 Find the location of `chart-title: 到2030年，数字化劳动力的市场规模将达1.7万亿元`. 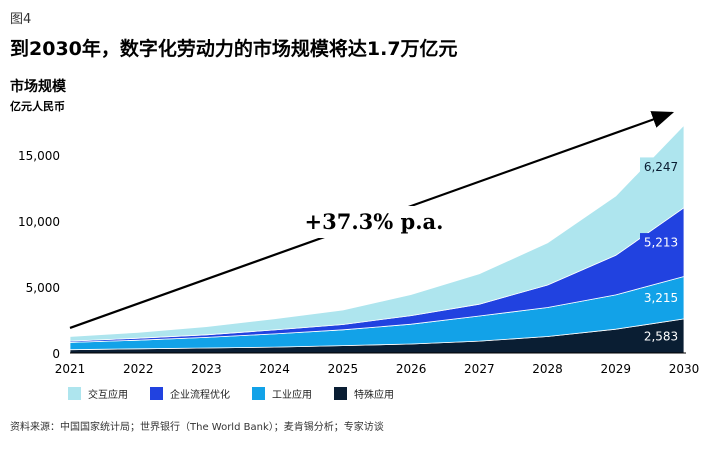

chart-title: 到2030年，数字化劳动力的市场规模将达1.7万亿元 is located at coordinates (234, 49).